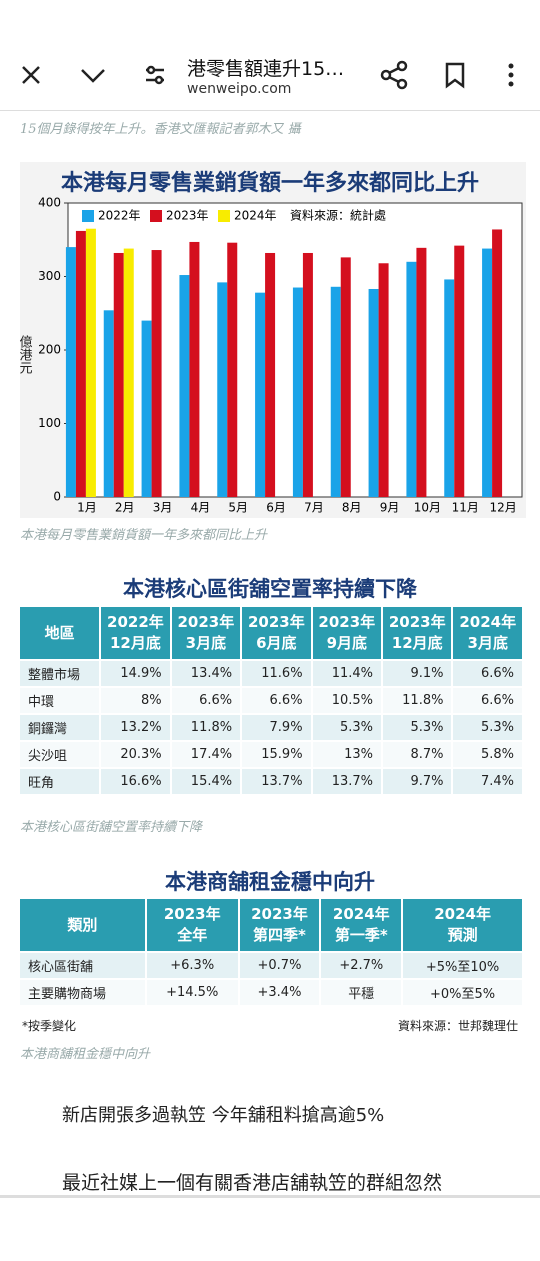 The width and height of the screenshot is (540, 1261). I want to click on chart-title: 本港每月零售業銷貨額一年多來都同比上升, so click(270, 183).